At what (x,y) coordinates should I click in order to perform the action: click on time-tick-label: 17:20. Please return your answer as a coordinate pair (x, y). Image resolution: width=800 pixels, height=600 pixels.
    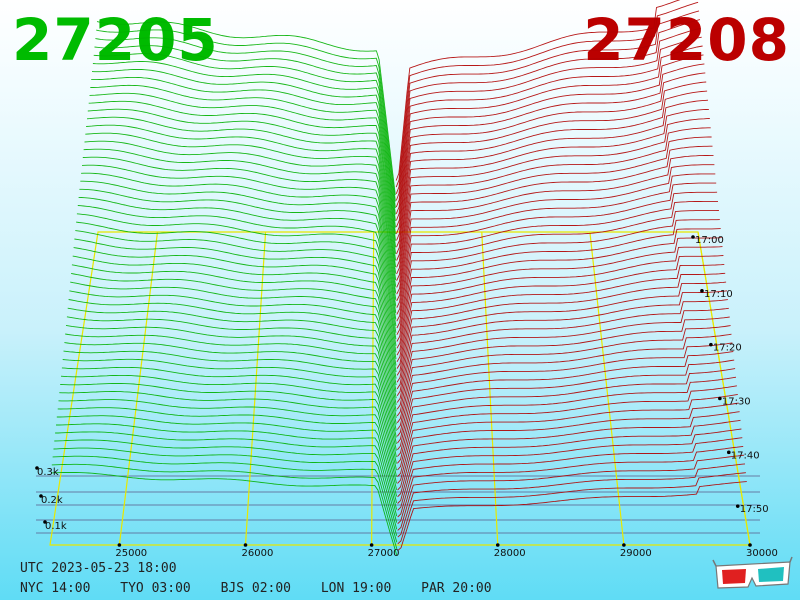
    Looking at the image, I should click on (727, 348).